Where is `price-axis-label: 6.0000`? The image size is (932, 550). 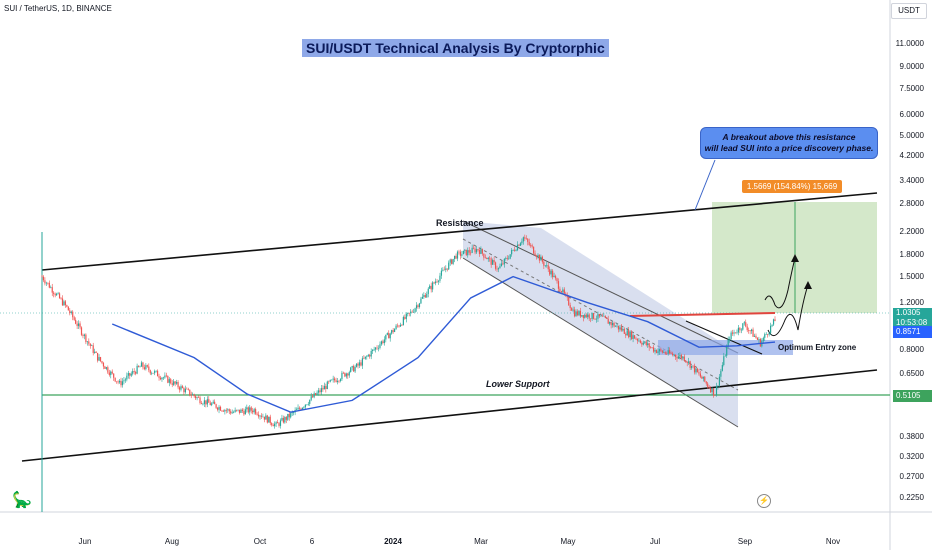
price-axis-label: 6.0000 is located at coordinates (911, 114).